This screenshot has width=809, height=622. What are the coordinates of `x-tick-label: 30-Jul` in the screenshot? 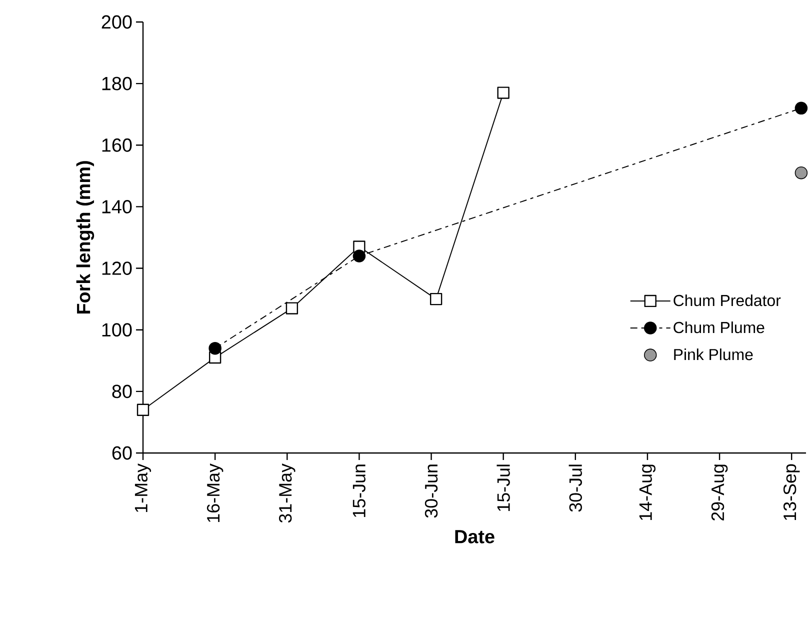 It's located at (575, 488).